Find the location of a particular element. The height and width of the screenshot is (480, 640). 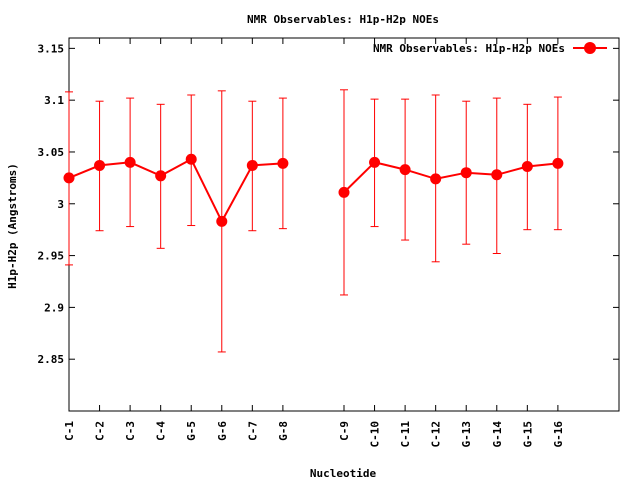

x-tick-label: G-8 is located at coordinates (283, 431).